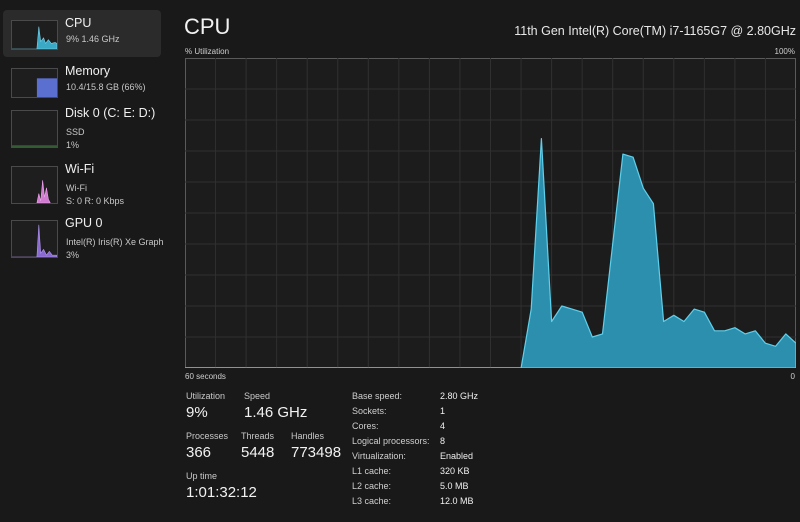 The width and height of the screenshot is (800, 522). Describe the element at coordinates (83, 235) in the screenshot. I see `sidebar-item-gpu: GPU 0 Intel(R) Iris(R) Xe Graphi 3%` at that location.